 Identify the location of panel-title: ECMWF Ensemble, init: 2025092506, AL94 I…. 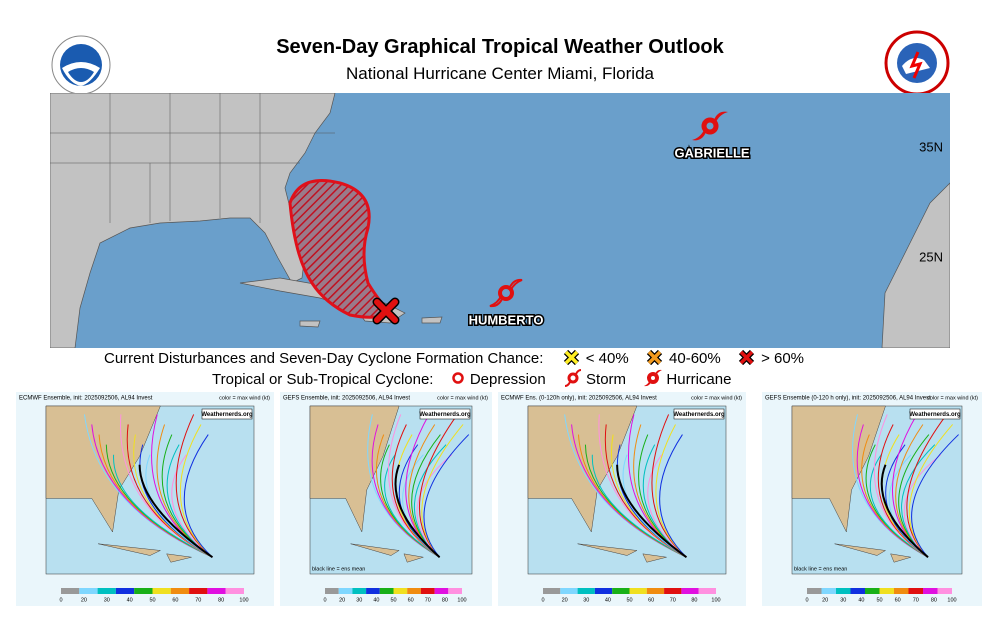
(86, 399).